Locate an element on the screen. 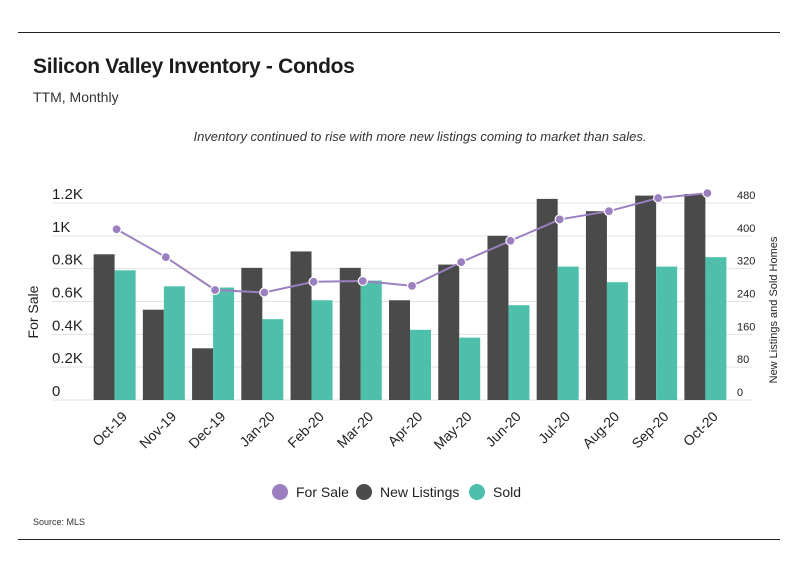  chart-title: Silicon Valley Inventory - Condos is located at coordinates (194, 66).